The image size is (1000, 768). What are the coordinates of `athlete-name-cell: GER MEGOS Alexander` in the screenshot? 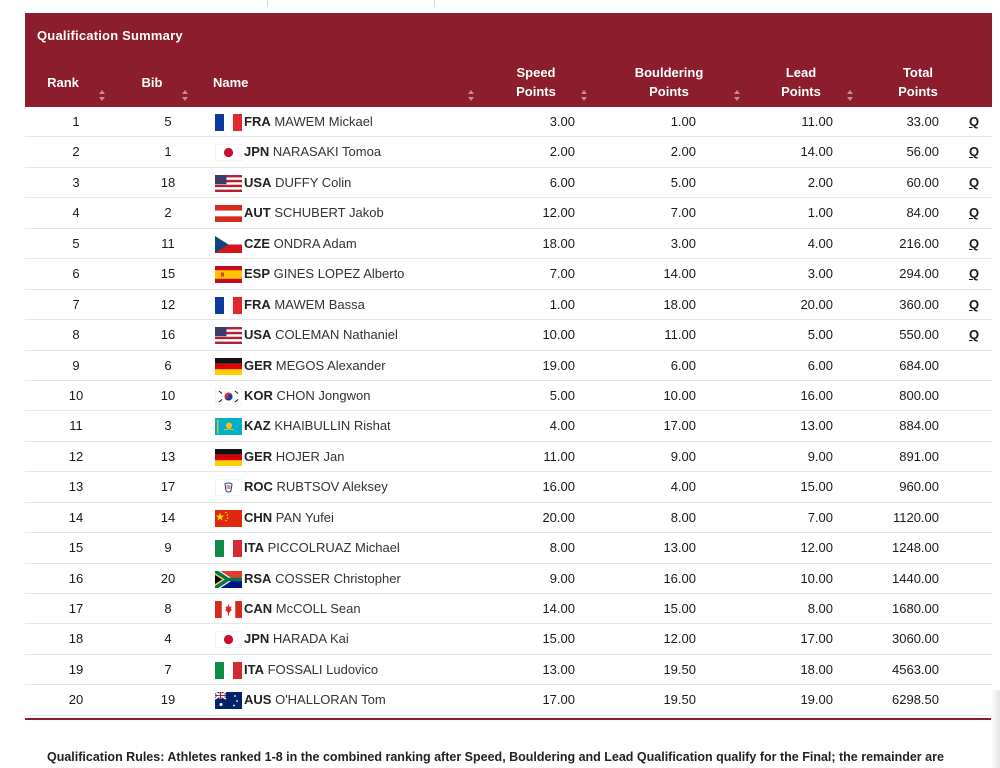 It's located at (315, 366).